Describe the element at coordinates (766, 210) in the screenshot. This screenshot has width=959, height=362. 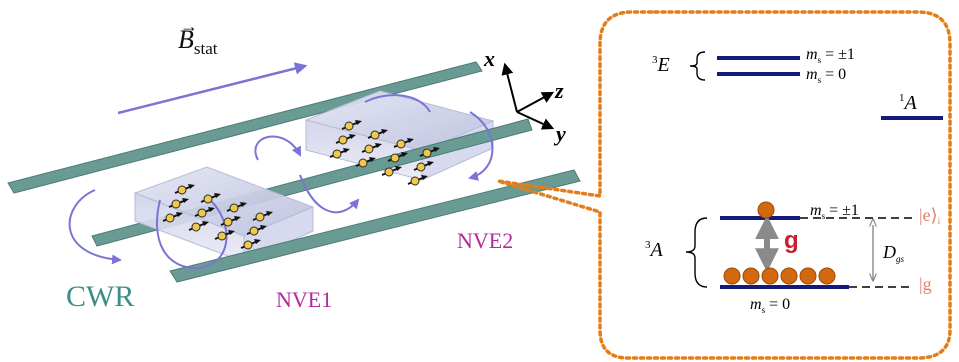
I see `atom-excited` at that location.